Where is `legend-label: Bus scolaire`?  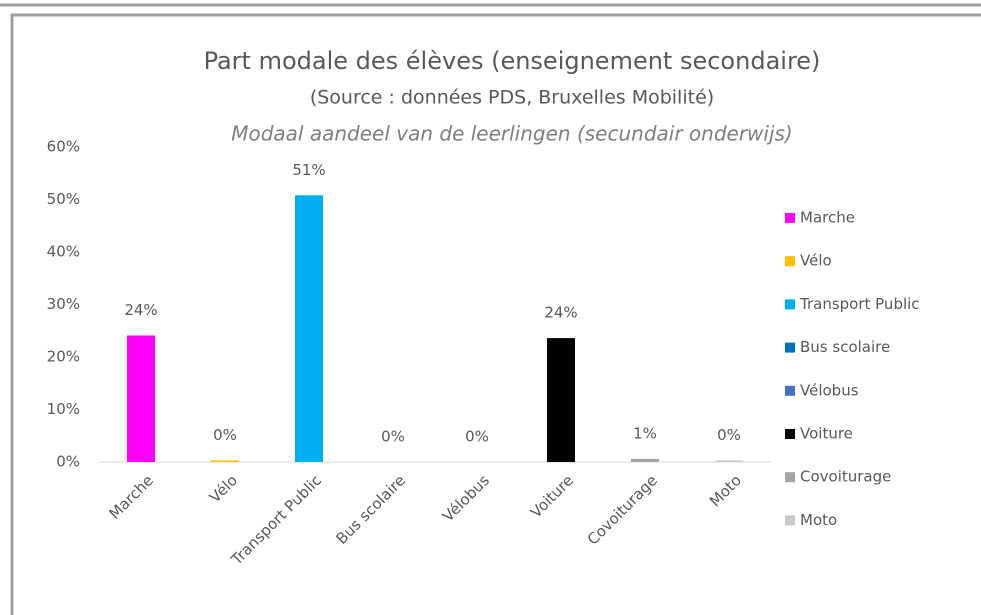 legend-label: Bus scolaire is located at coordinates (845, 347).